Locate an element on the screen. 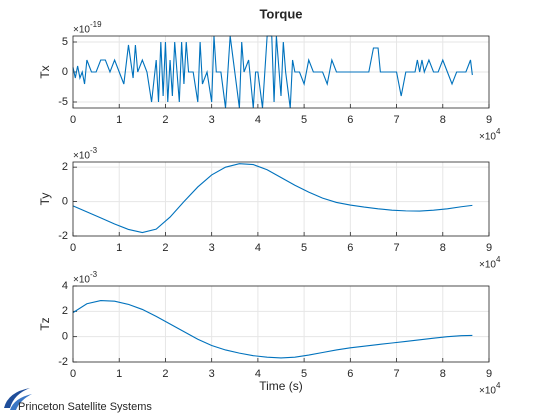  y-axis-label: Tz is located at coordinates (45, 323).